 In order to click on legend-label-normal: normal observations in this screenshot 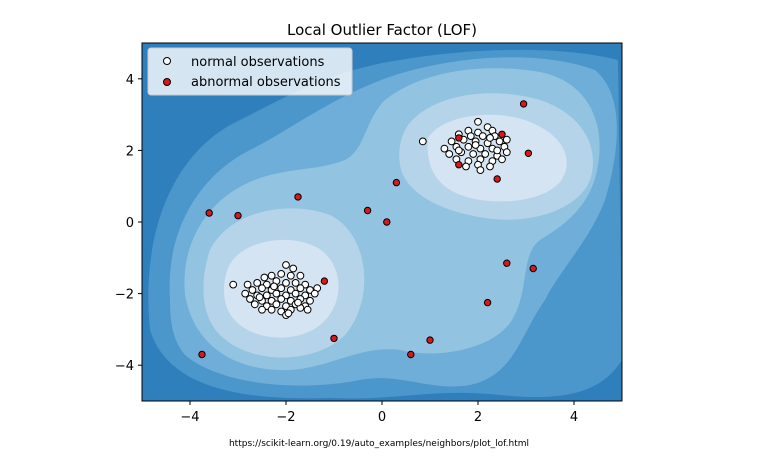, I will do `click(258, 62)`.